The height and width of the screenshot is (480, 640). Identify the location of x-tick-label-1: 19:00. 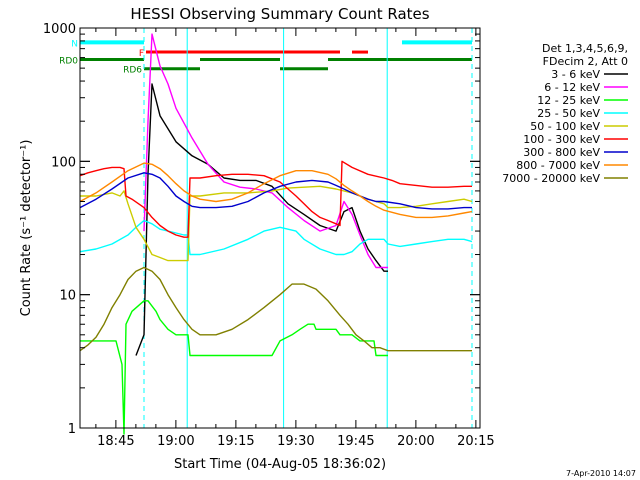
(175, 441).